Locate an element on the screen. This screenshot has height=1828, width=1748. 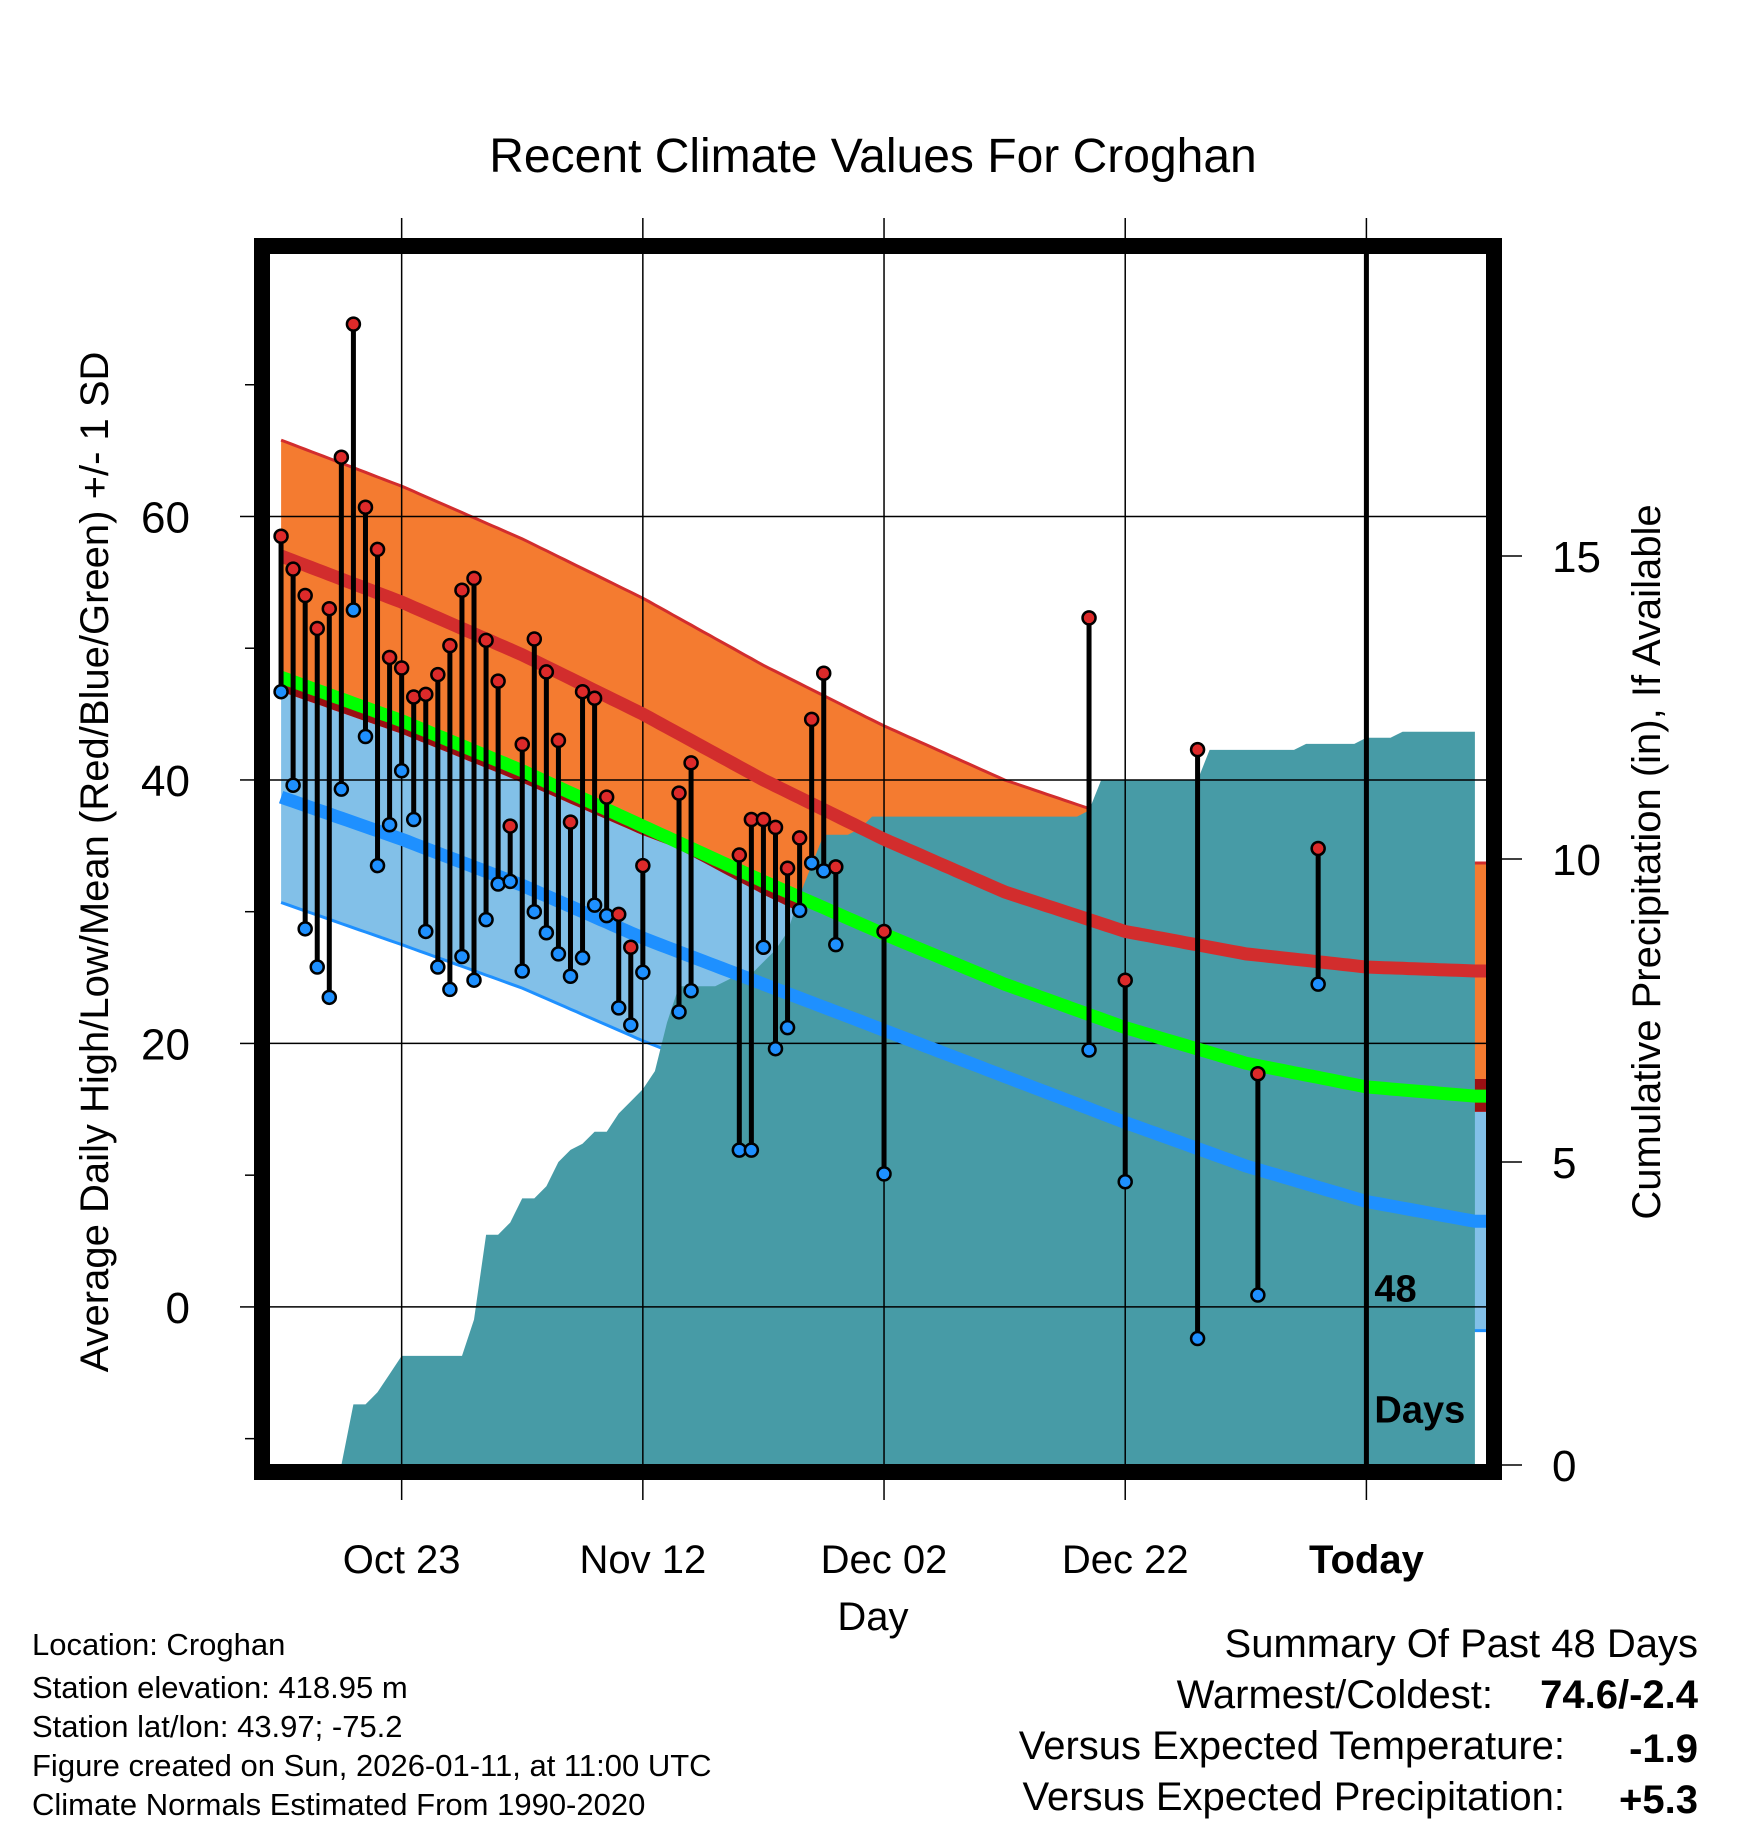
x-tick-label: Nov 12 is located at coordinates (642, 1560).